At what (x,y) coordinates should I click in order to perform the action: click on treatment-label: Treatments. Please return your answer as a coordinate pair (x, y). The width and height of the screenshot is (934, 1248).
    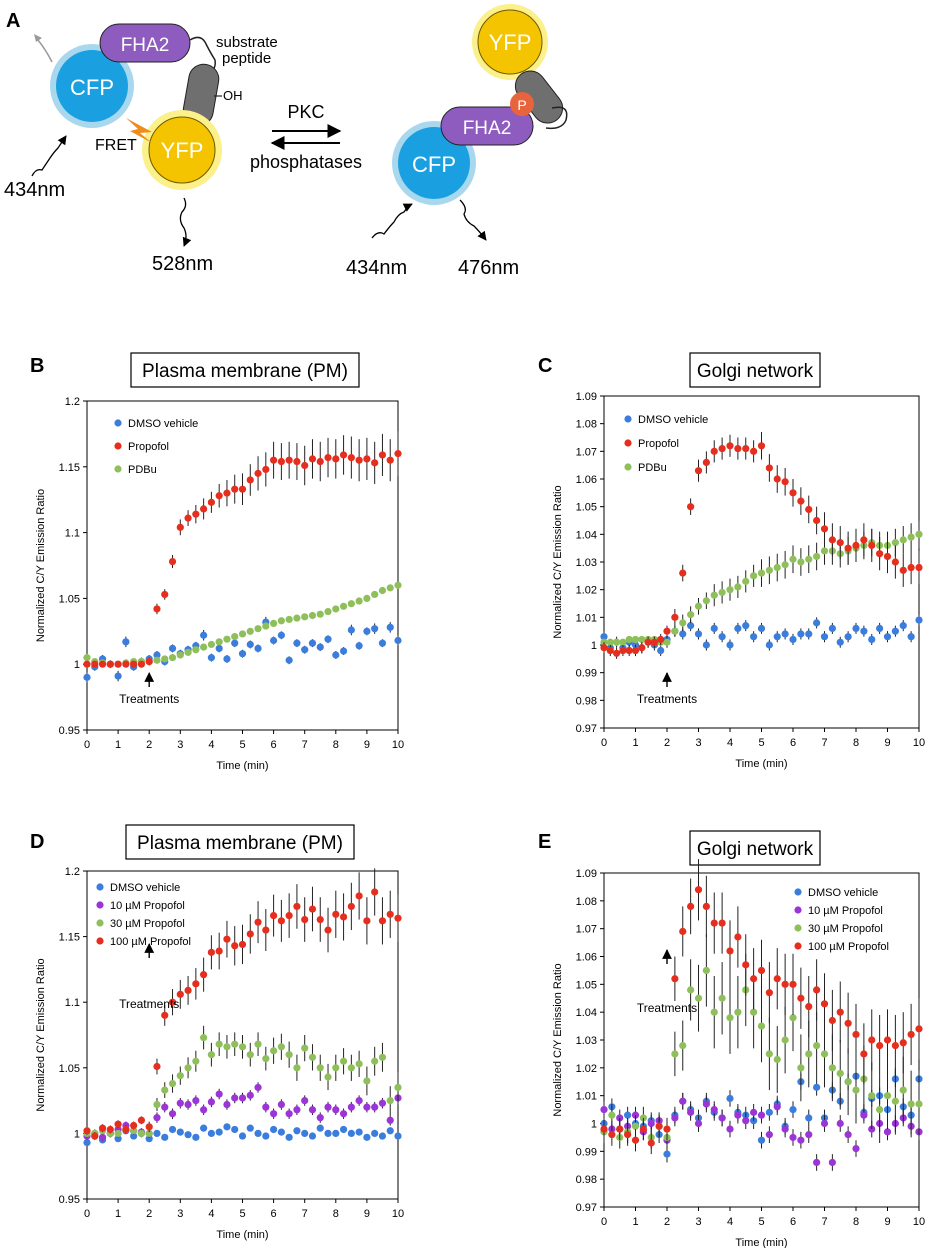
    Looking at the image, I should click on (667, 699).